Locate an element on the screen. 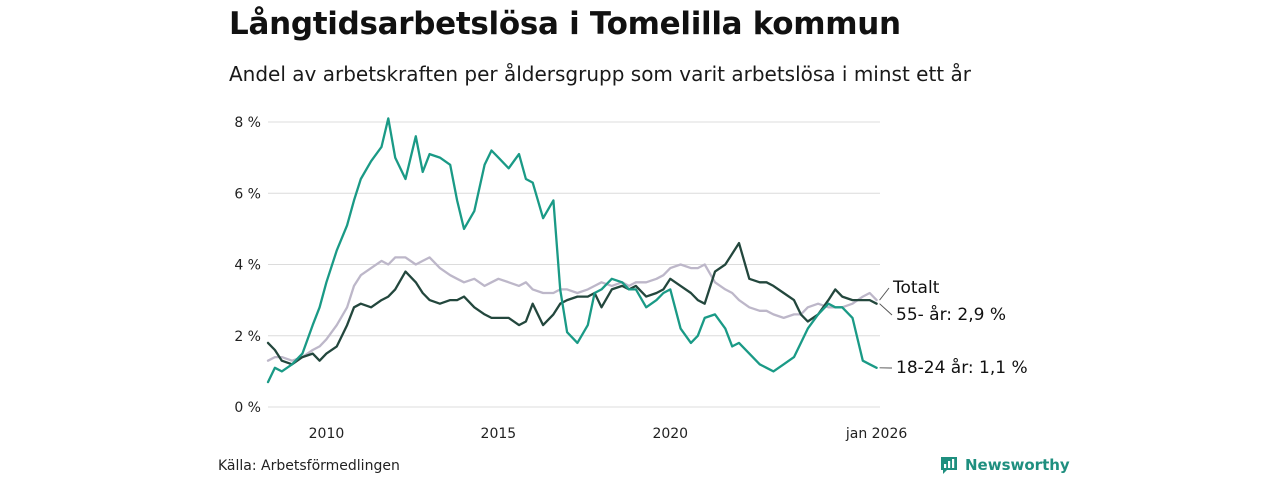 This screenshot has height=480, width=1280. series-label: 18-24 år: 1,1 % is located at coordinates (962, 367).